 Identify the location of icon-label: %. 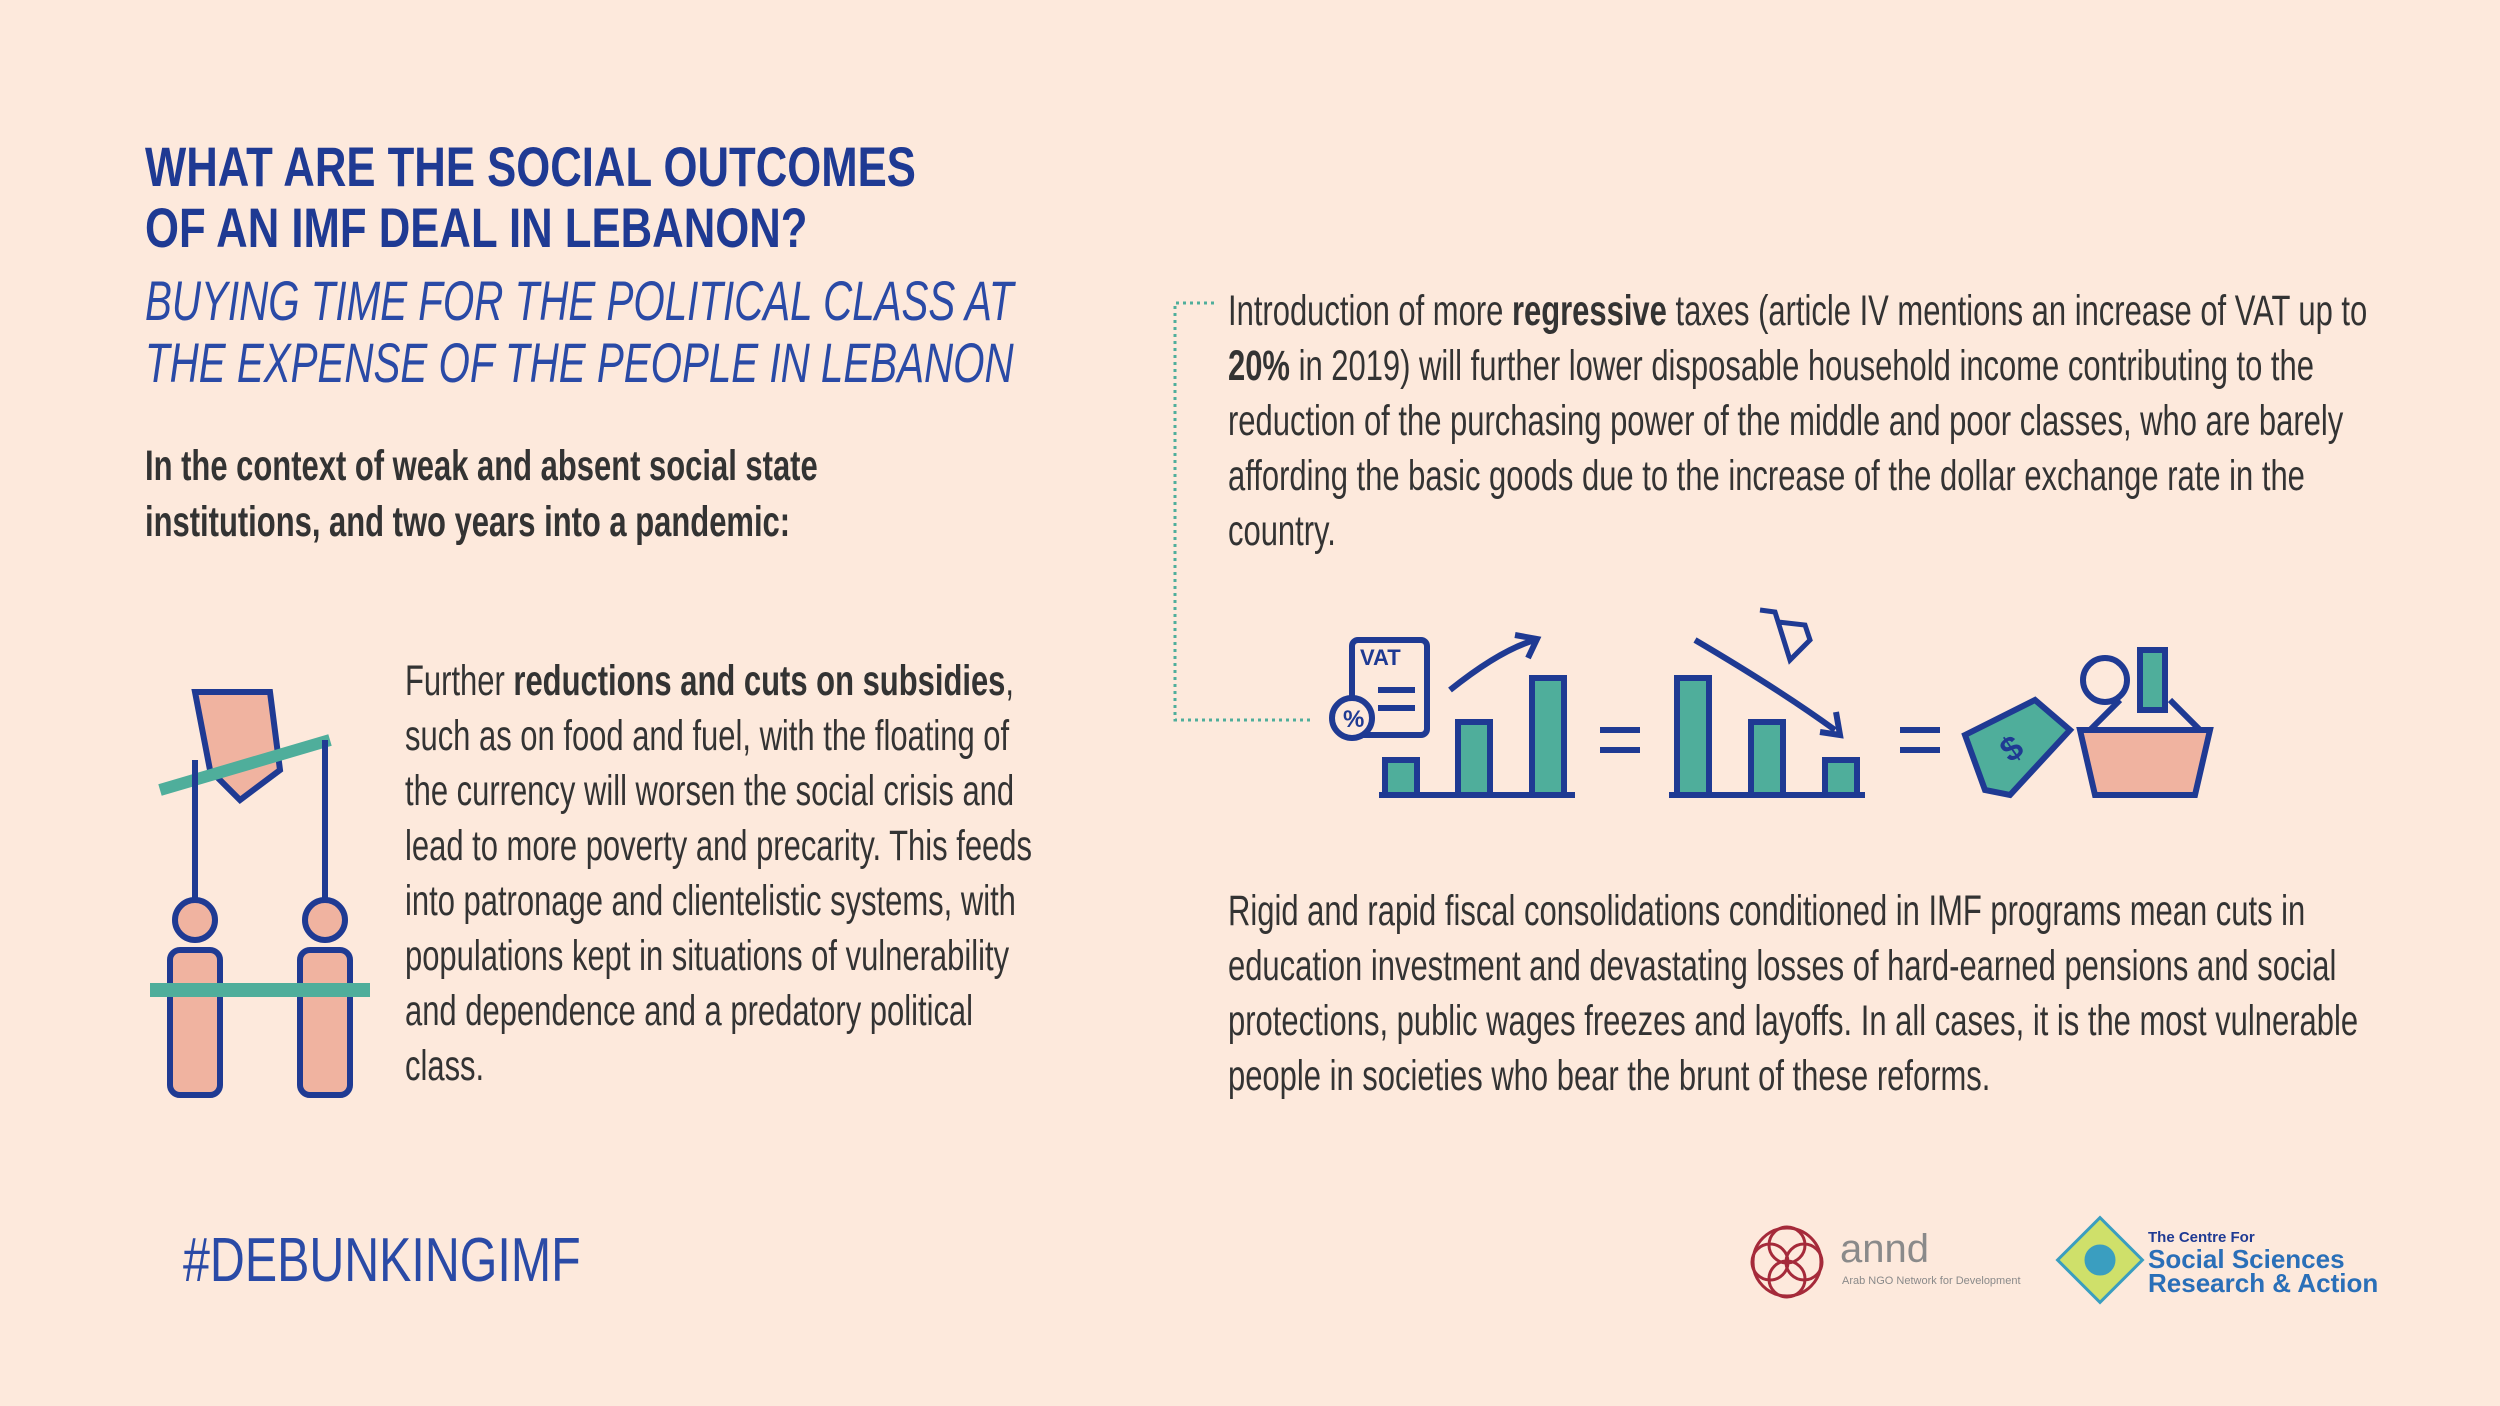
(1353, 719).